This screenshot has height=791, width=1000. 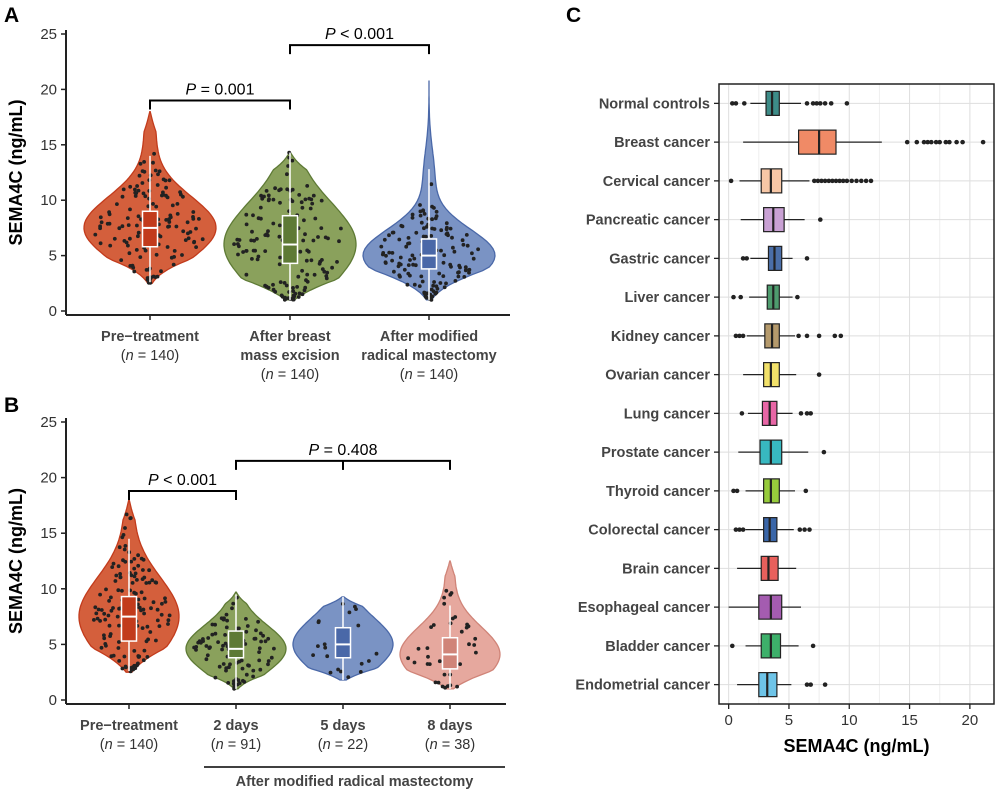 What do you see at coordinates (658, 492) in the screenshot?
I see `category-label: Thyroid cancer` at bounding box center [658, 492].